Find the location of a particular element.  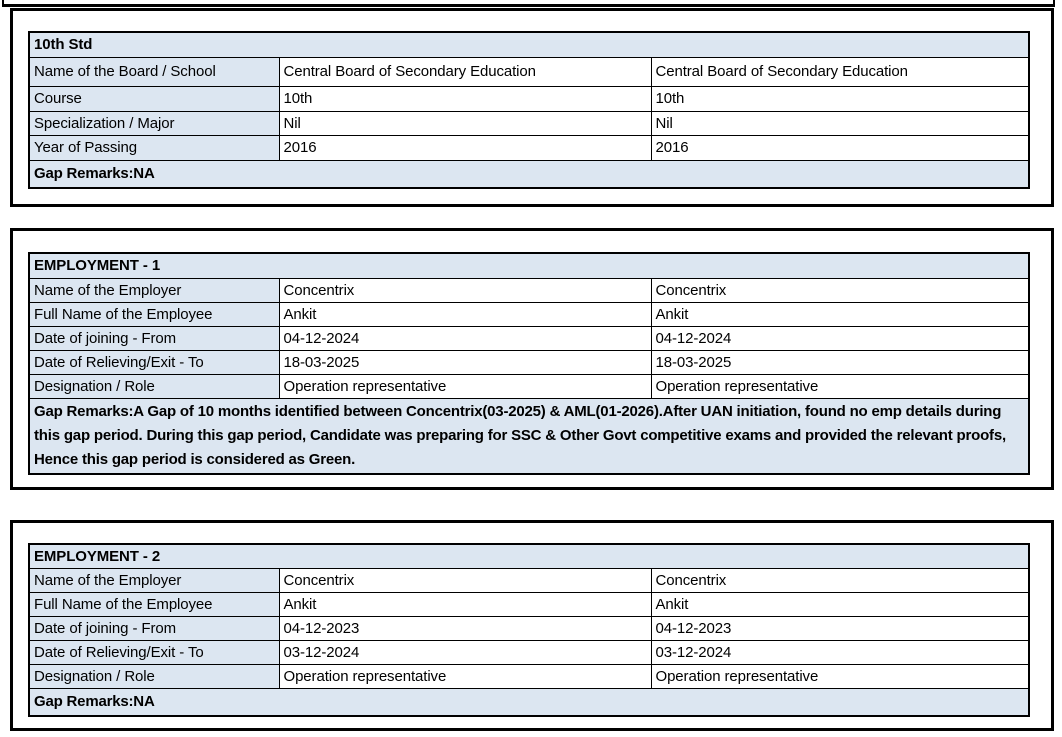

row-value-2: 10th is located at coordinates (840, 98).